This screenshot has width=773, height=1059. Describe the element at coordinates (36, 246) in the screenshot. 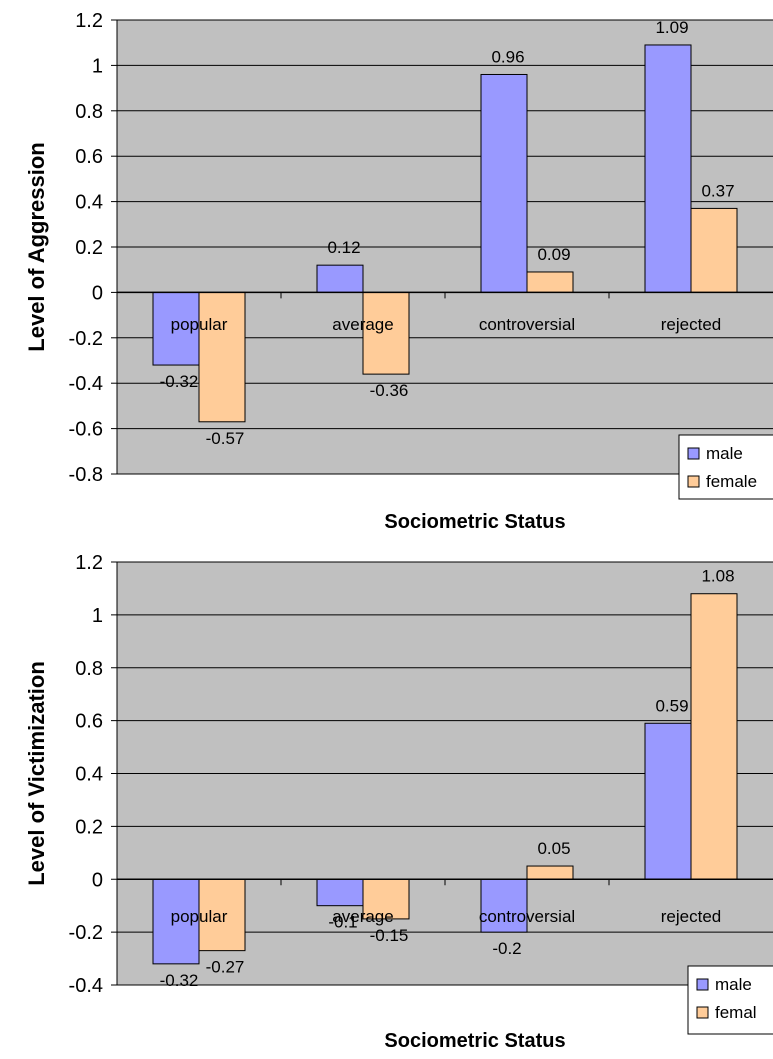

I see `y-axis-title: Level of Aggression` at that location.